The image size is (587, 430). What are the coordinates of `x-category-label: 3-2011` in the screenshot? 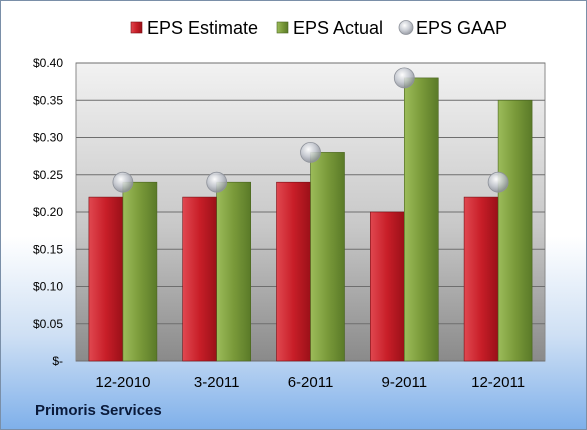 It's located at (217, 382).